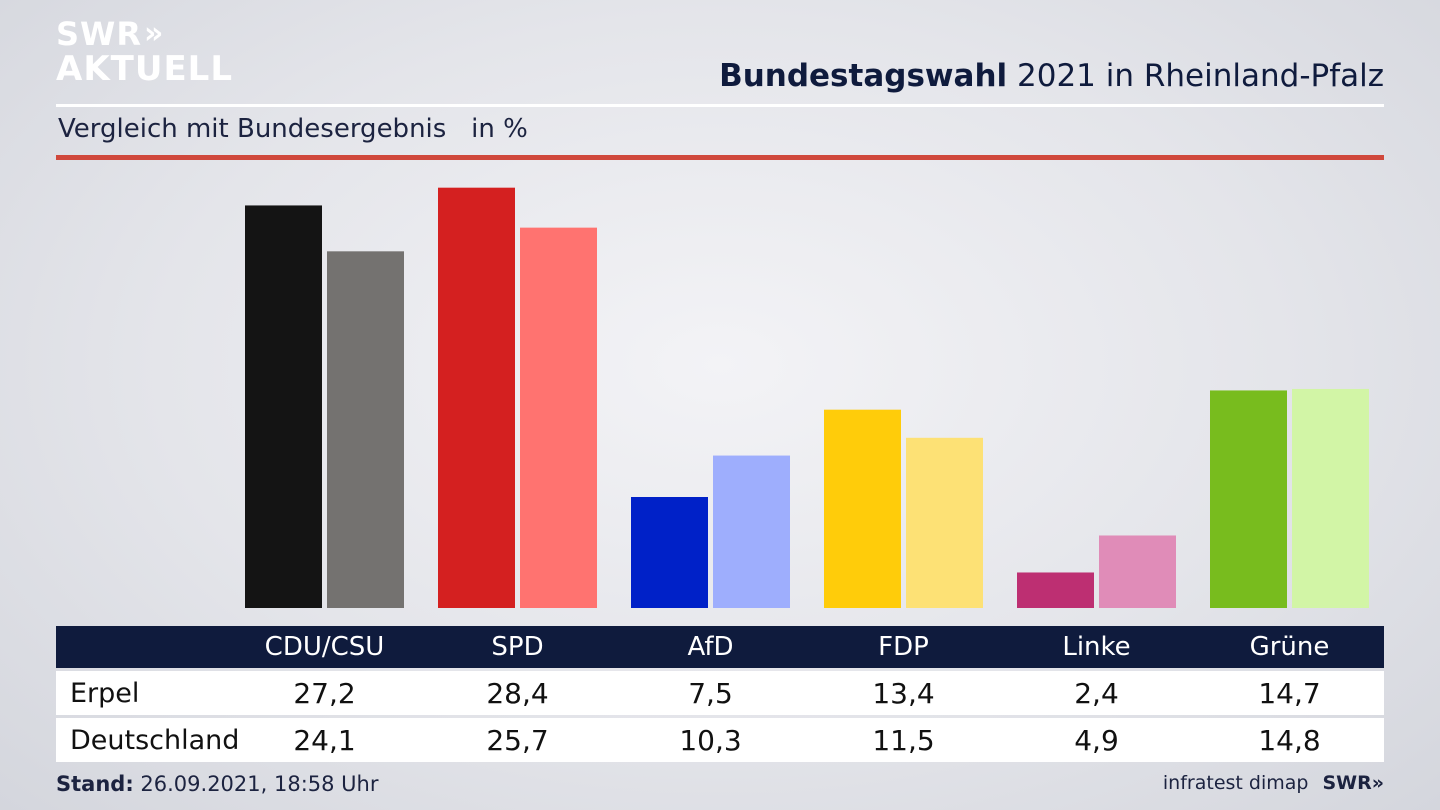 The image size is (1440, 810). What do you see at coordinates (1096, 693) in the screenshot?
I see `value-linke-erpel: 2,4` at bounding box center [1096, 693].